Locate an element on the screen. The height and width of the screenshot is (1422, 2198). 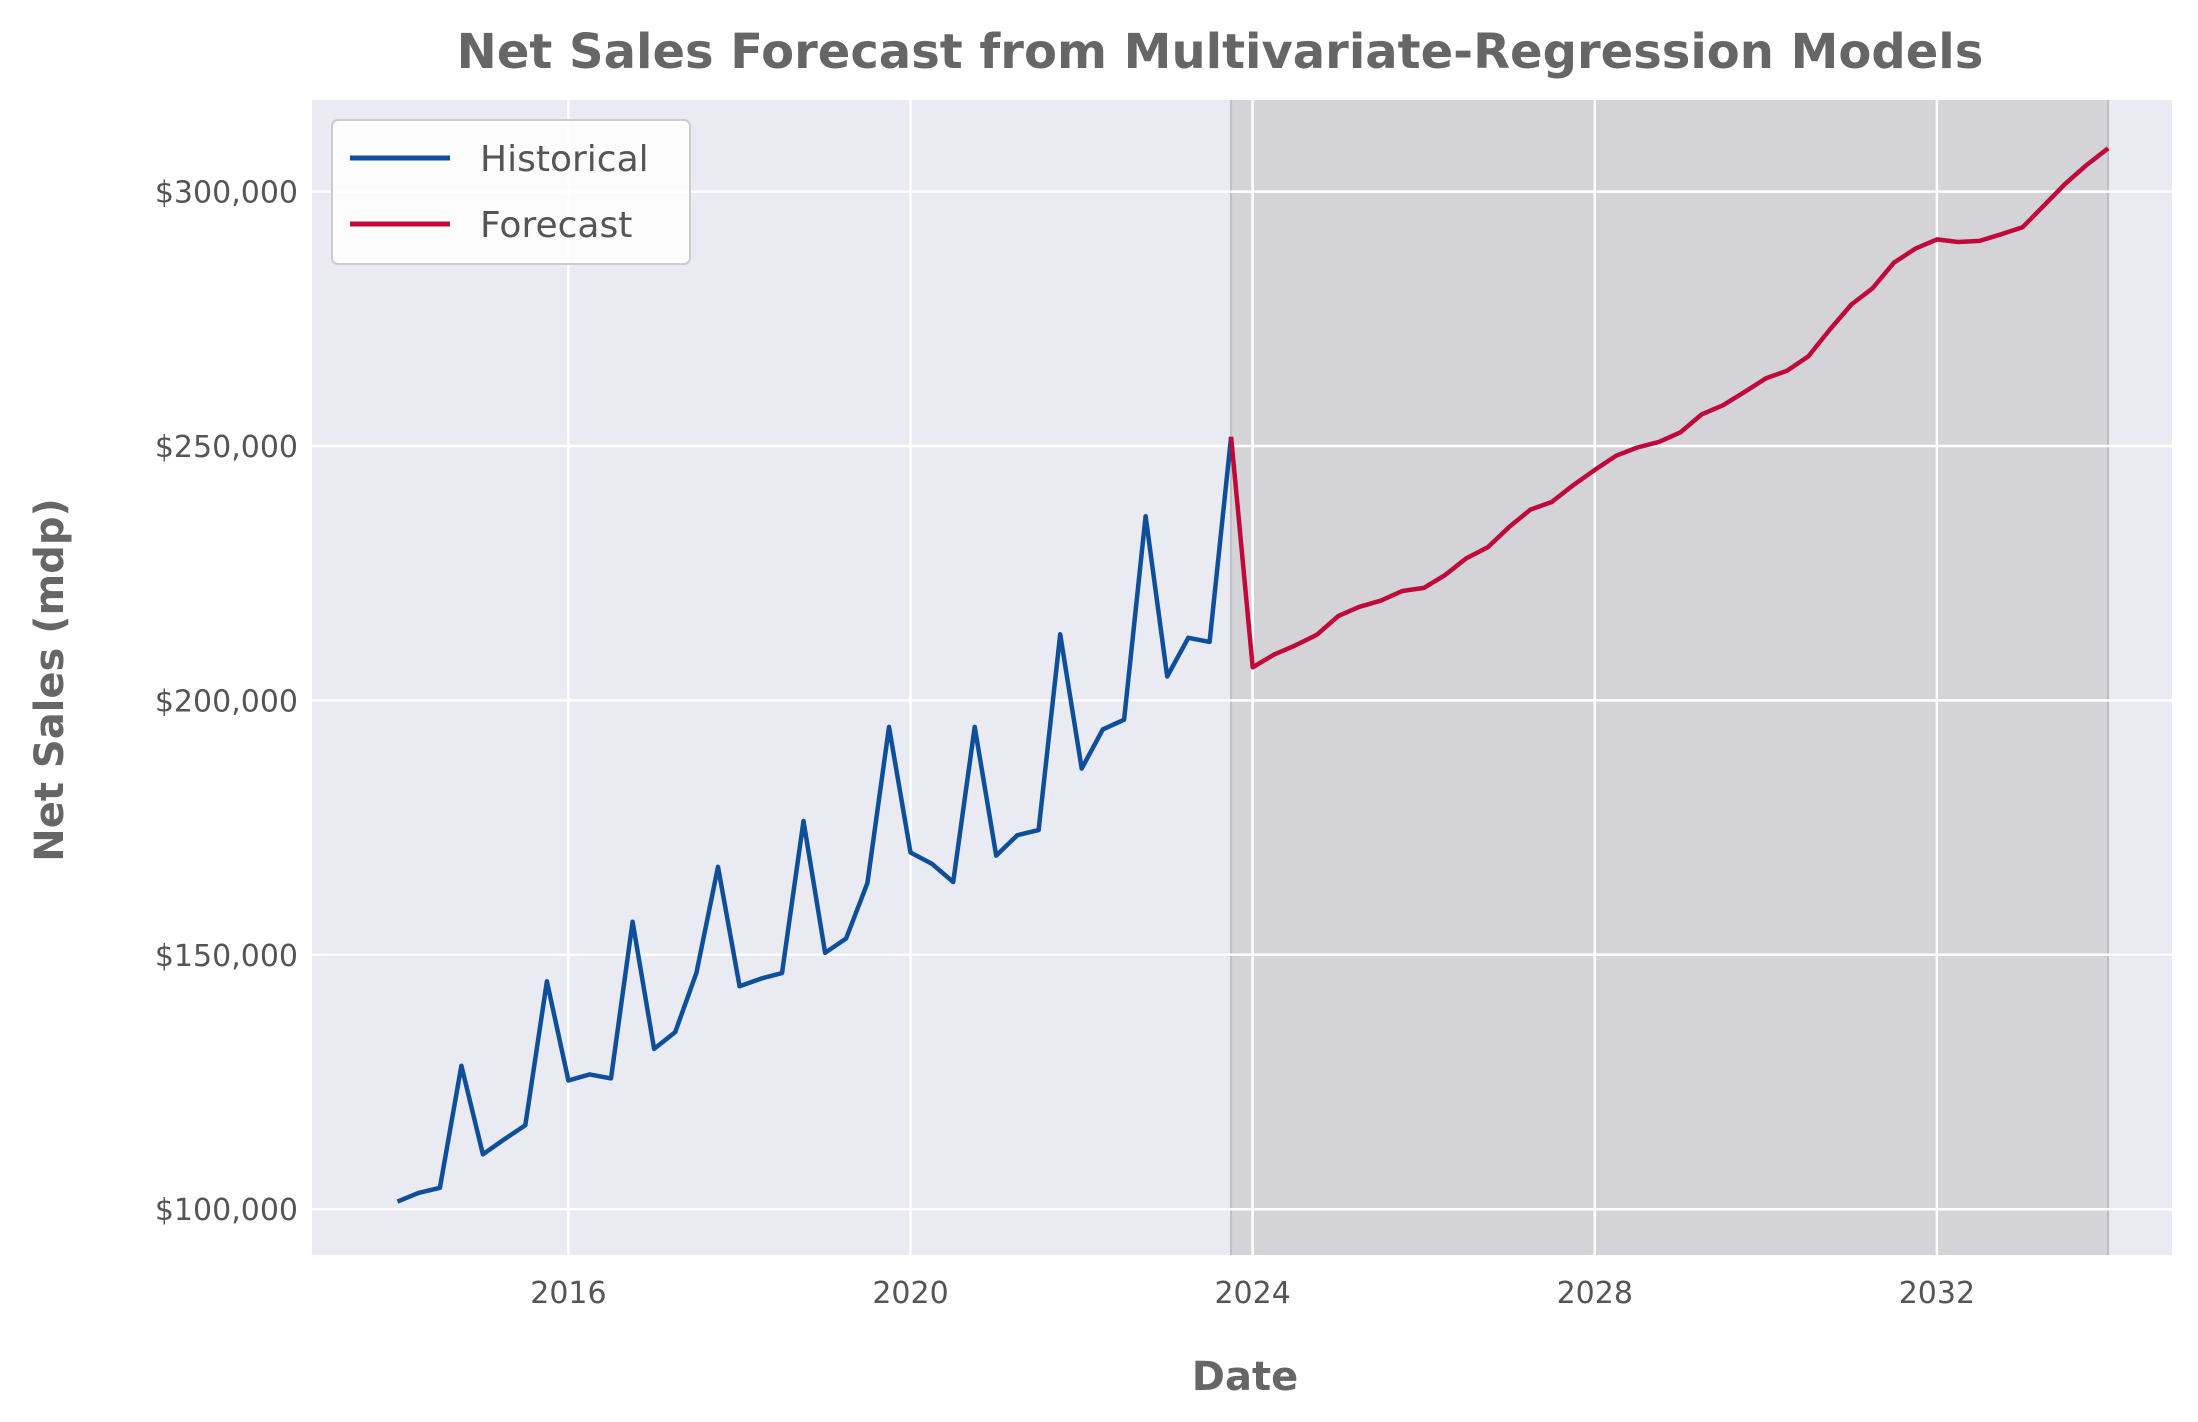
series-line-forecast is located at coordinates (1669, 408).